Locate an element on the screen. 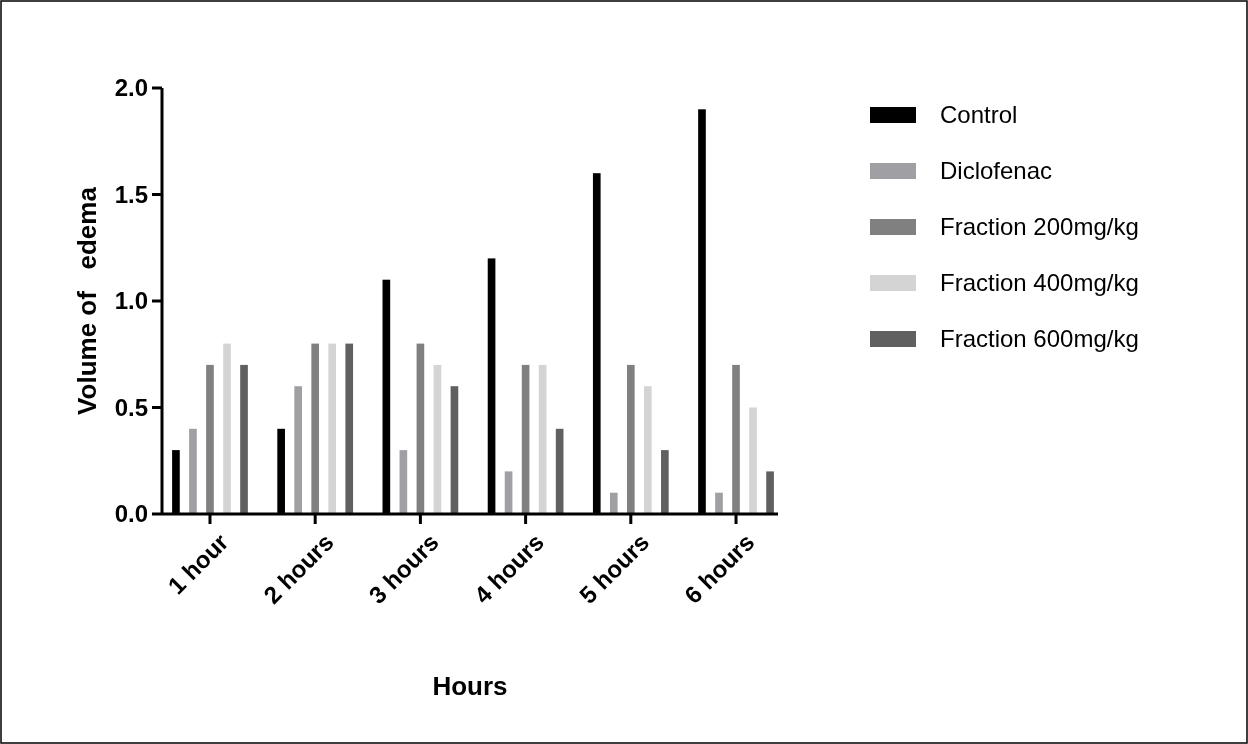 The width and height of the screenshot is (1248, 744). legend-label: Control is located at coordinates (979, 115).